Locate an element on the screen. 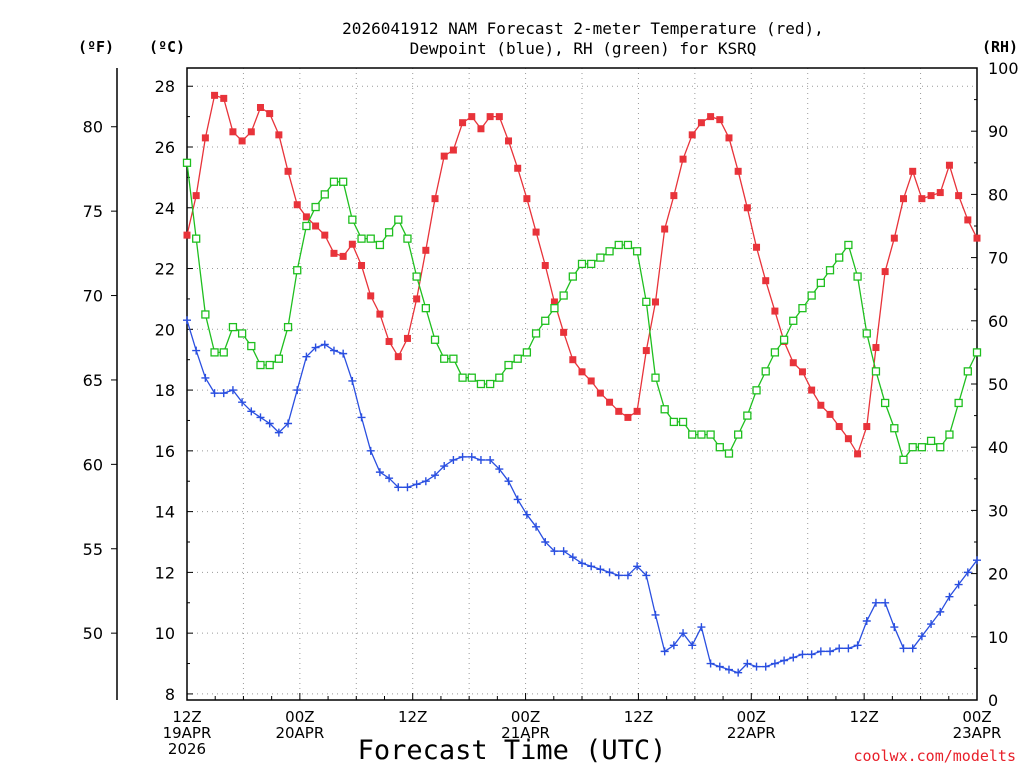 This screenshot has width=1024, height=768. time-tick-label: 12Z is located at coordinates (638, 717).